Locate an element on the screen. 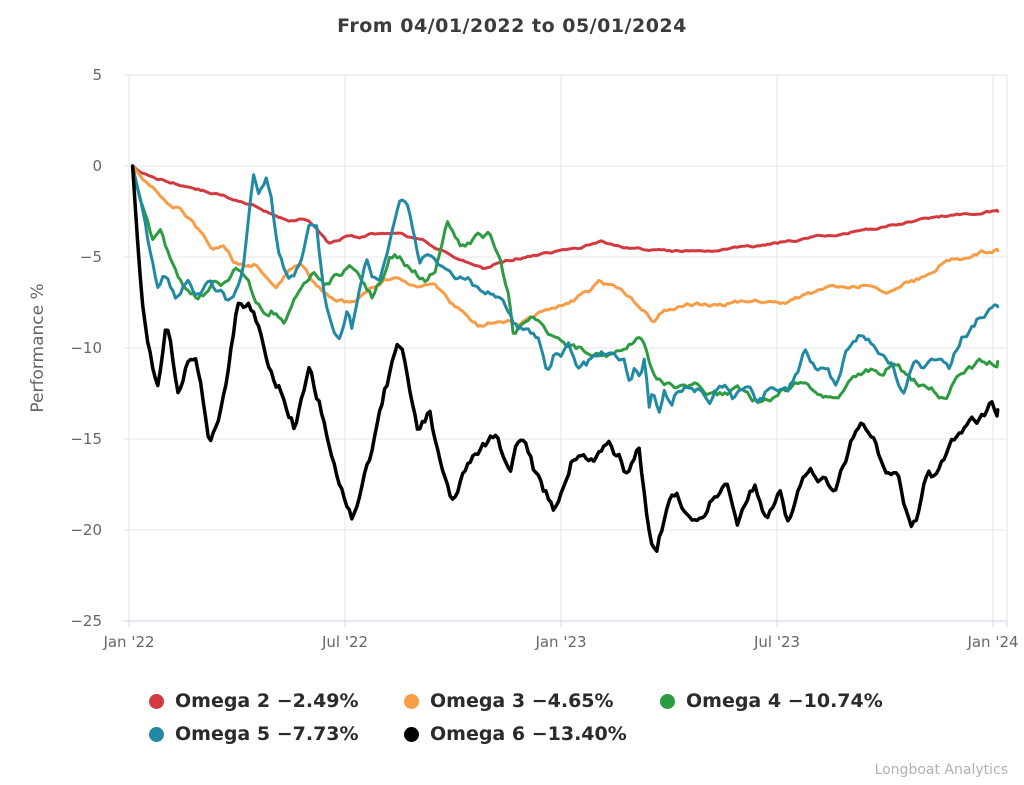  legend-label: Omega 6 −13.40% is located at coordinates (528, 734).